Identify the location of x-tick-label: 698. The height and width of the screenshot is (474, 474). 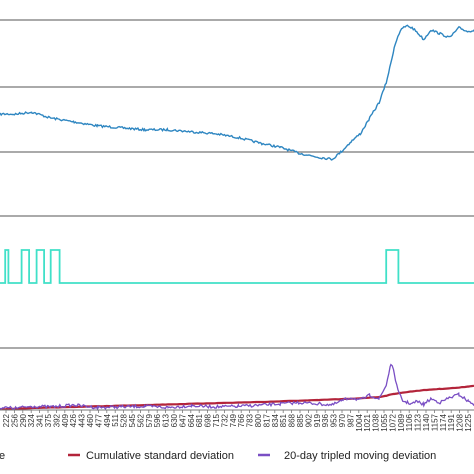
(208, 420).